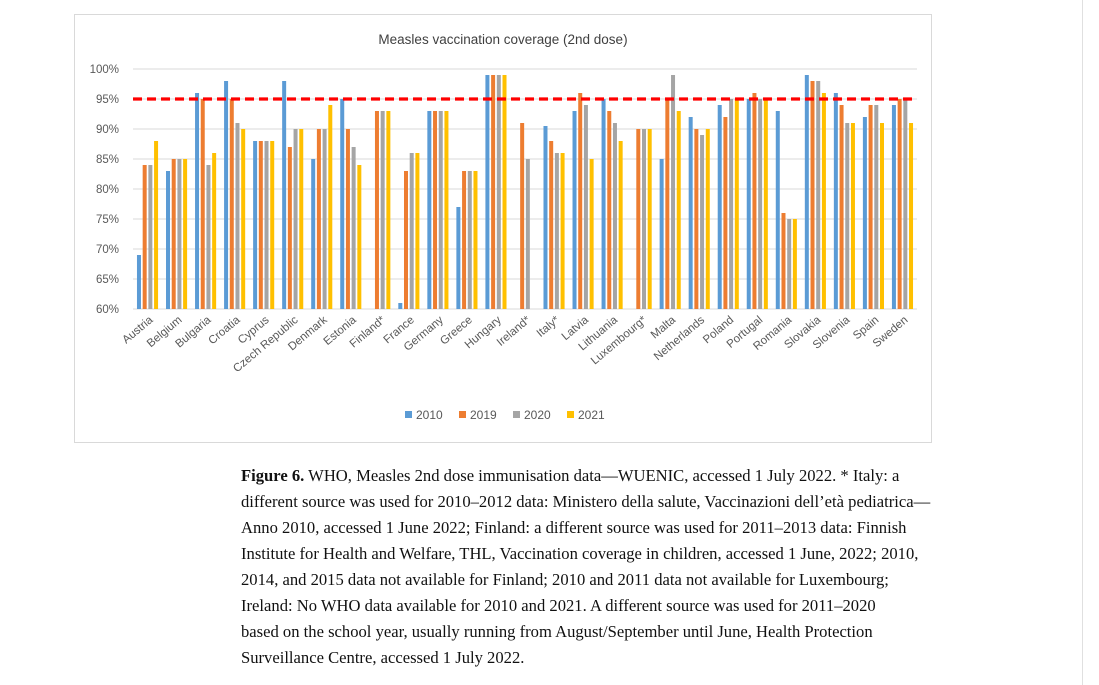  Describe the element at coordinates (514, 331) in the screenshot. I see `x-tick-label: Ireland*` at that location.